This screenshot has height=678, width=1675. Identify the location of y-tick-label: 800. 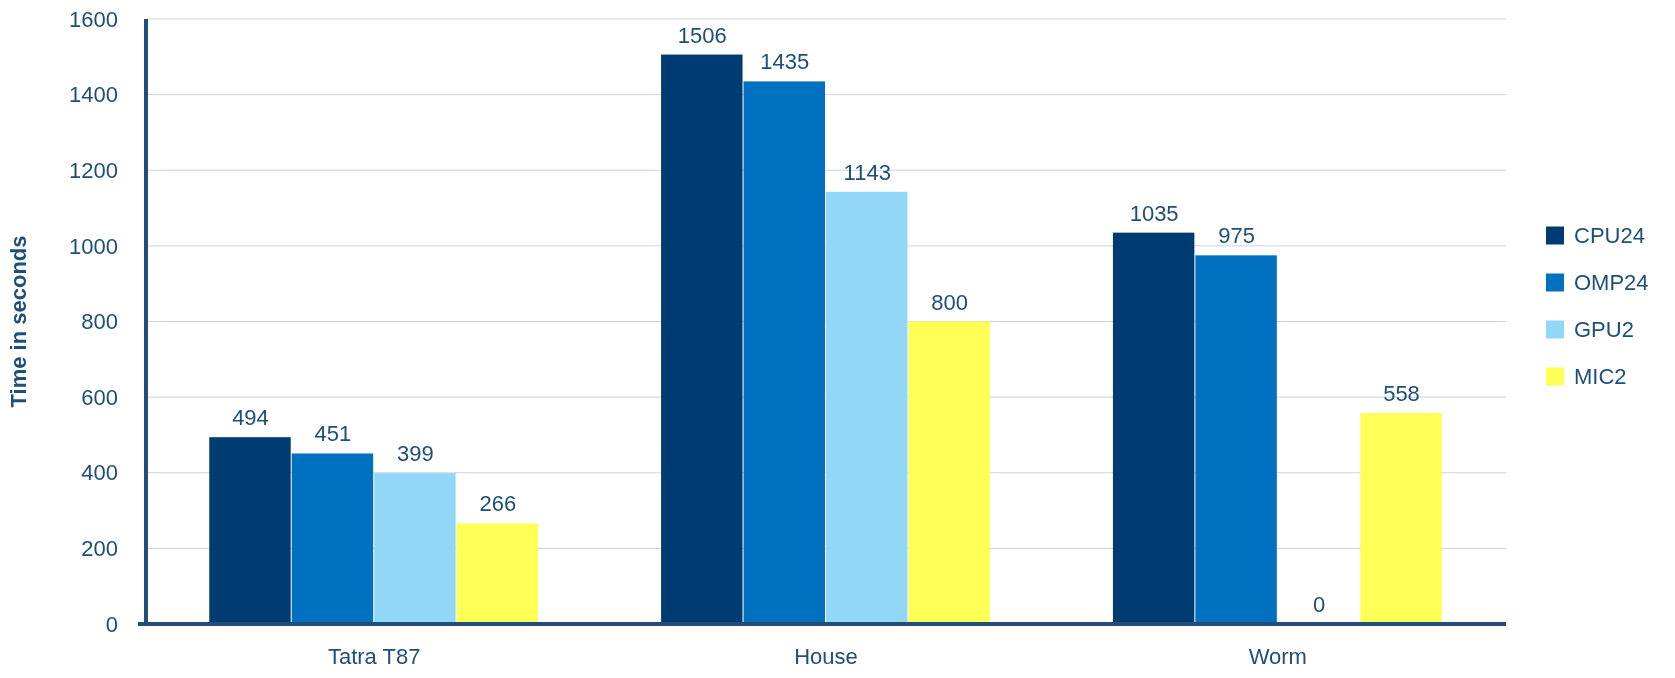
(99, 322).